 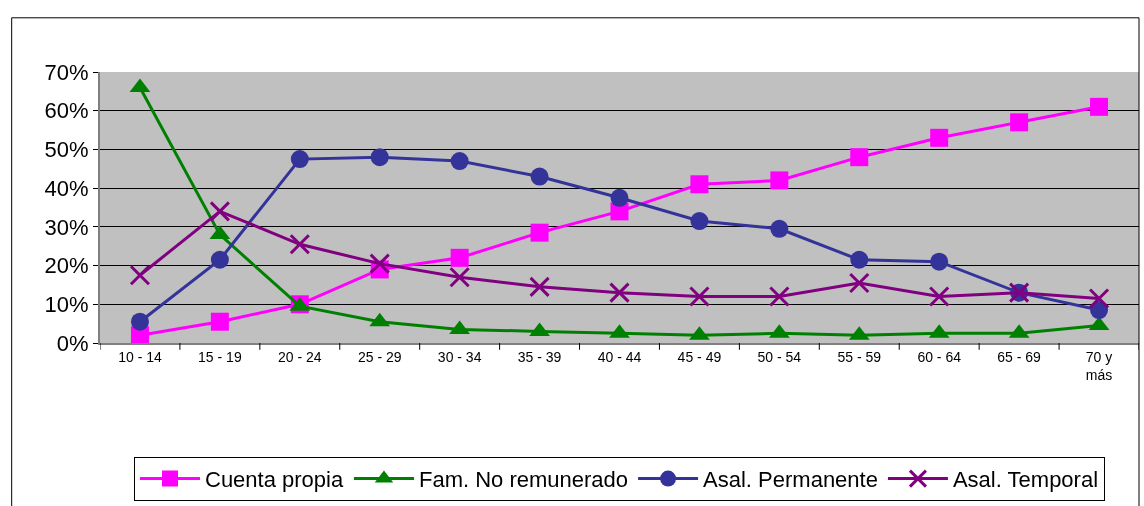 I want to click on x-tick-label: 45 - 49, so click(x=699, y=356).